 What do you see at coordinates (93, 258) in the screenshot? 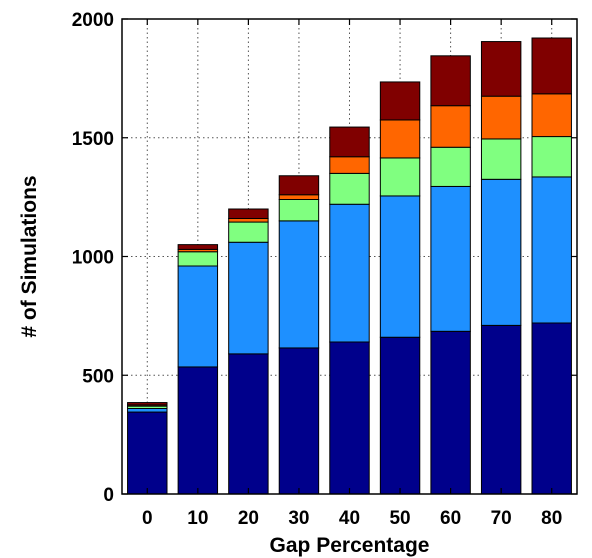
I see `y-tick-label: 1000` at bounding box center [93, 258].